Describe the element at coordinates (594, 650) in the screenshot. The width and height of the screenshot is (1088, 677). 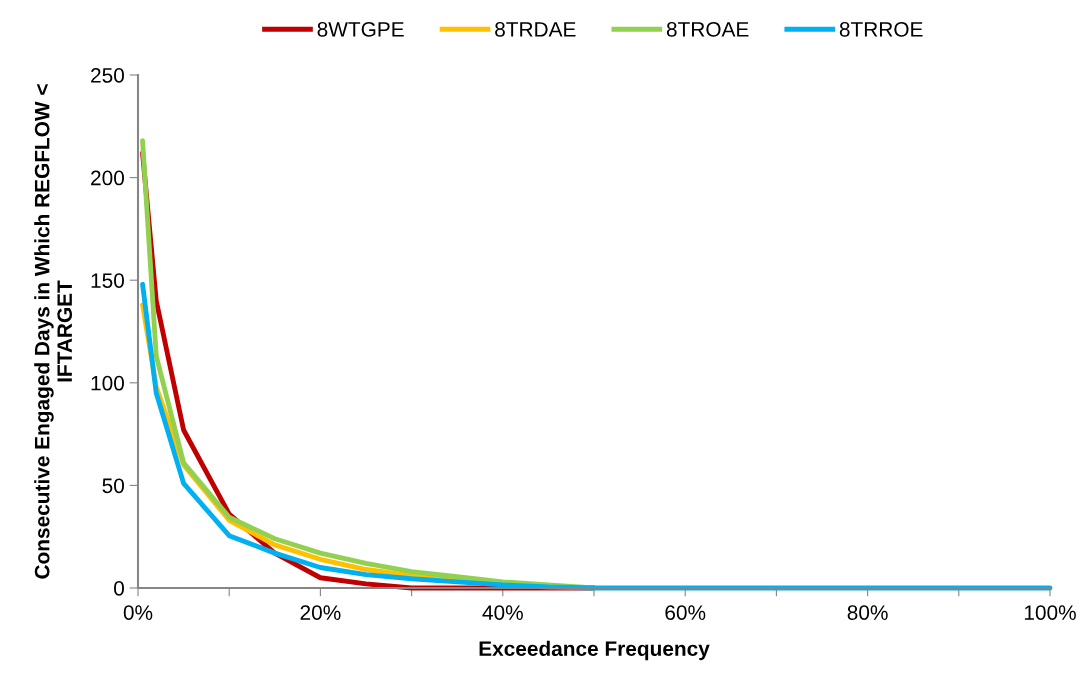
I see `x-axis-title: Exceedance Frequency` at that location.